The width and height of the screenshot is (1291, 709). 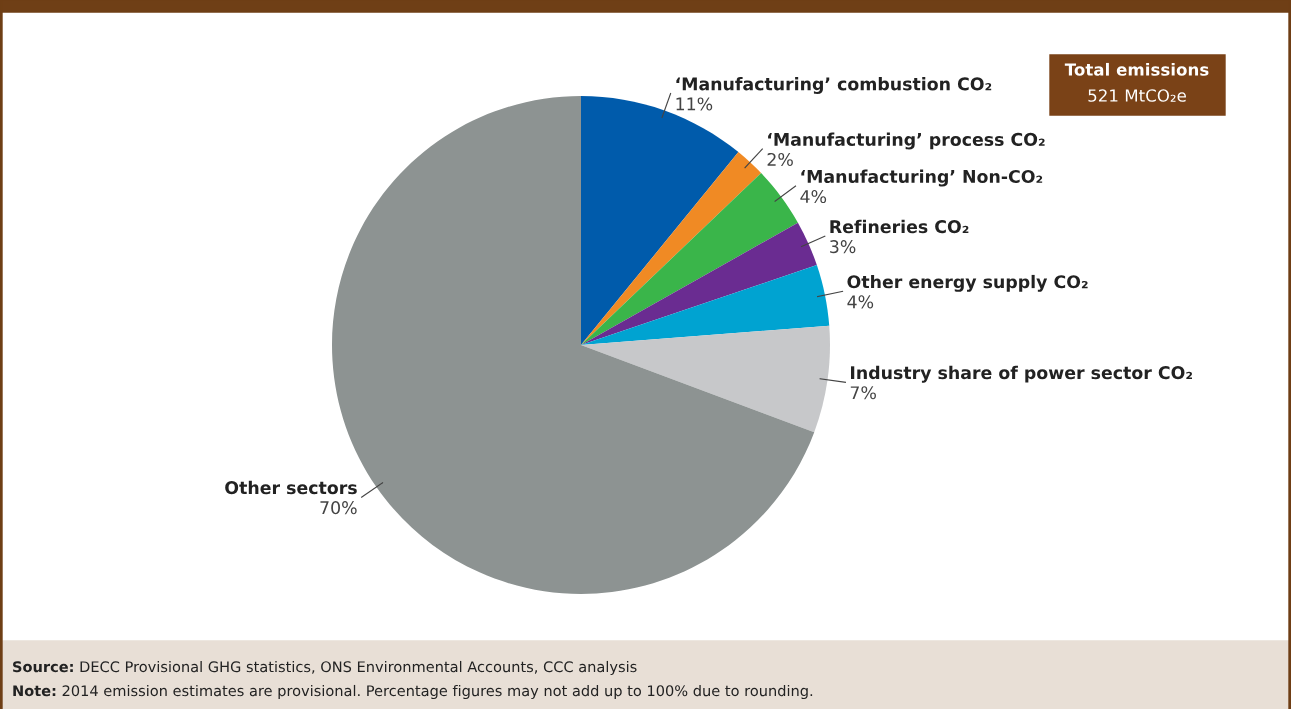 What do you see at coordinates (922, 178) in the screenshot?
I see `slice-label: ‘Manufacturing’ Non-CO₂` at bounding box center [922, 178].